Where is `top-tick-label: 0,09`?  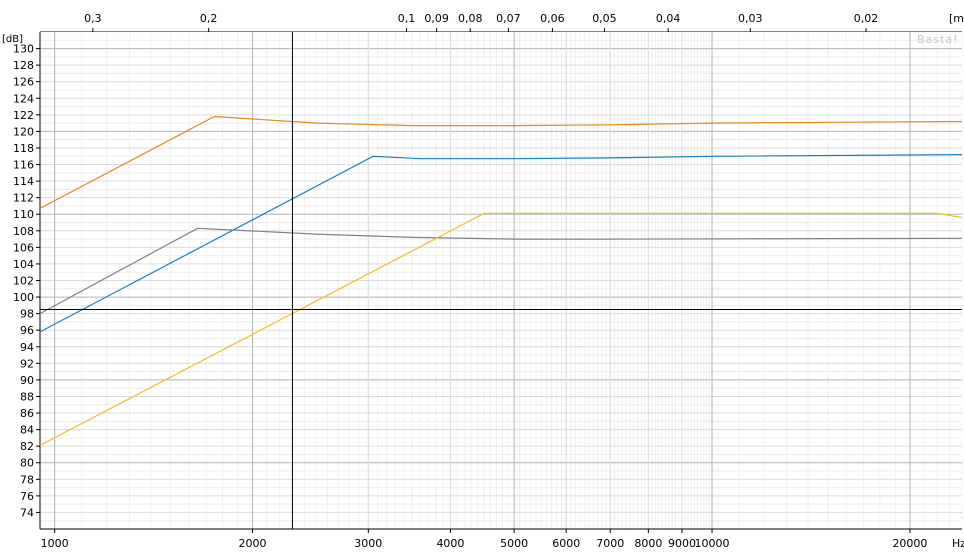 top-tick-label: 0,09 is located at coordinates (436, 18).